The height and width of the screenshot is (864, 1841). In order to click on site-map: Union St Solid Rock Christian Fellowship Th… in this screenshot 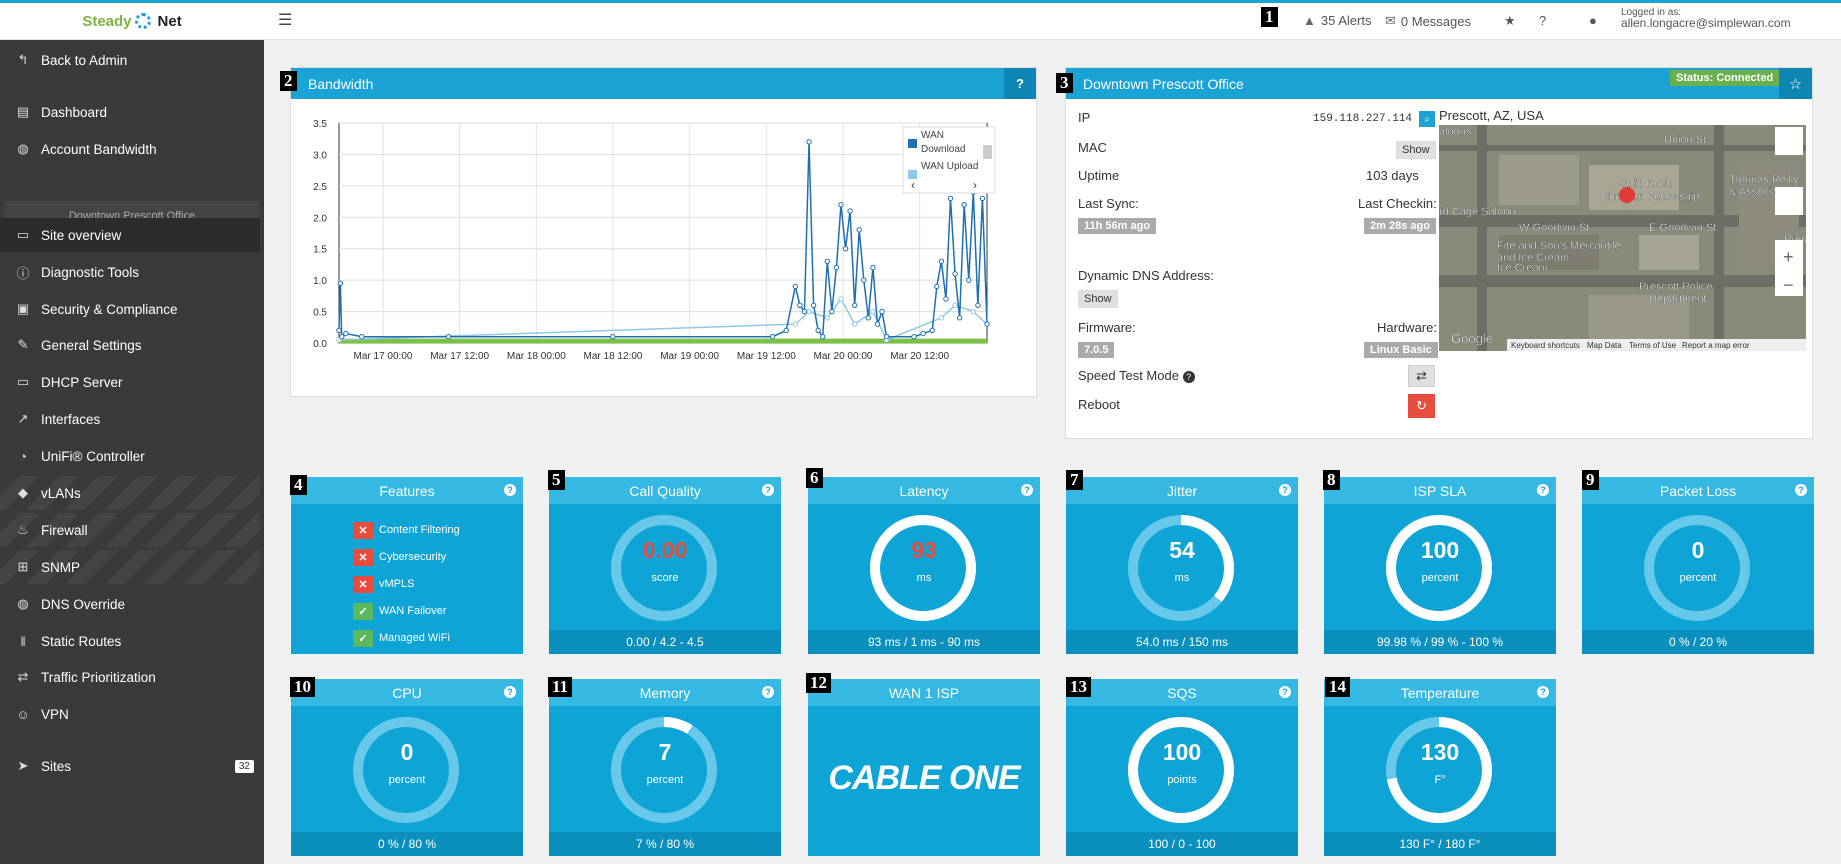, I will do `click(1622, 238)`.